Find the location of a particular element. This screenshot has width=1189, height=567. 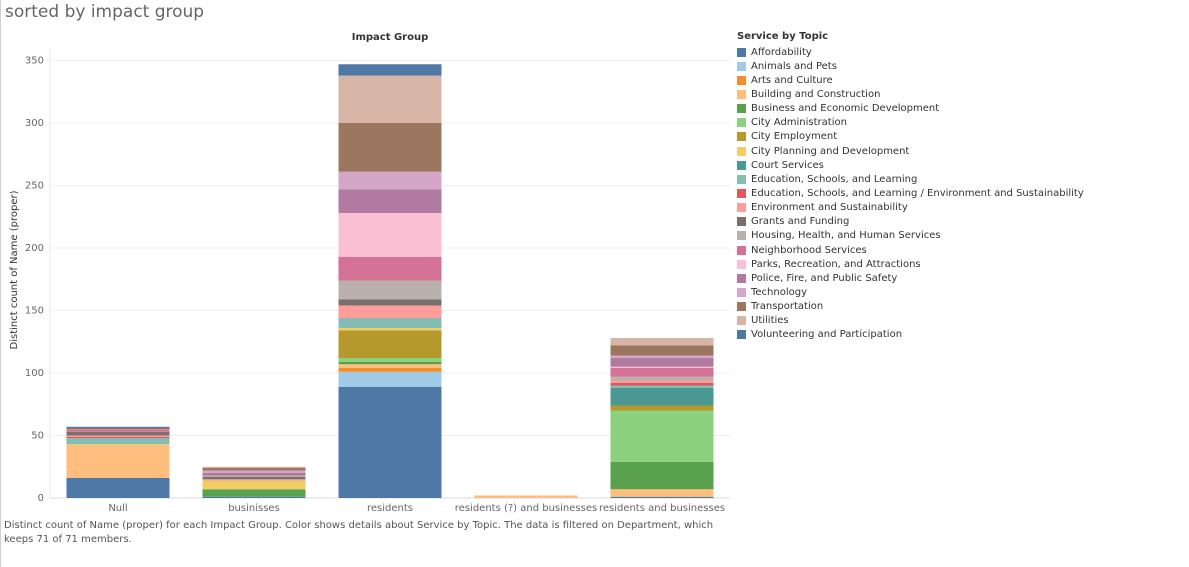

bar-segment: Housing, Health, and Human Services: 15 is located at coordinates (390, 290).